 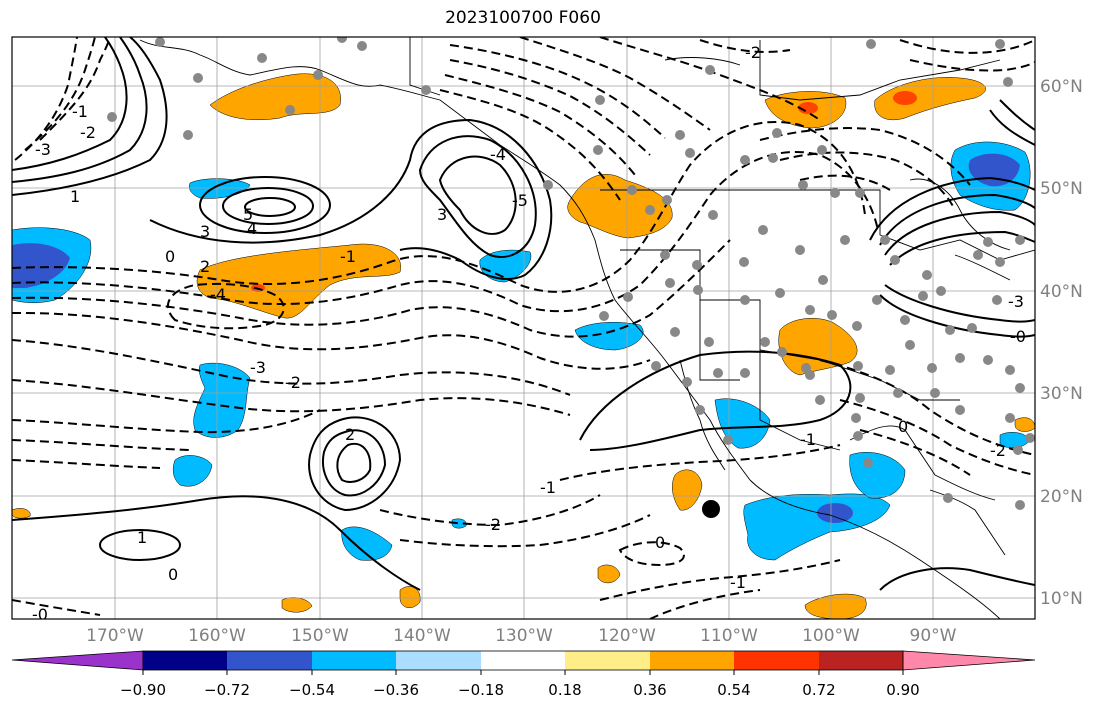 What do you see at coordinates (564, 690) in the screenshot?
I see `colorbar-tick-label: 0.18` at bounding box center [564, 690].